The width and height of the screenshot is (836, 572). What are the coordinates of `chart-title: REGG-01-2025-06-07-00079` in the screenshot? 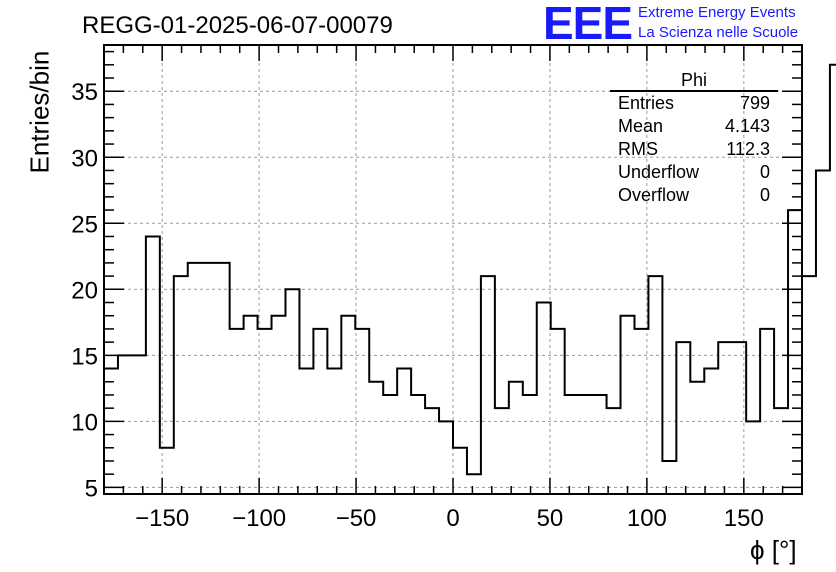 It's located at (237, 25).